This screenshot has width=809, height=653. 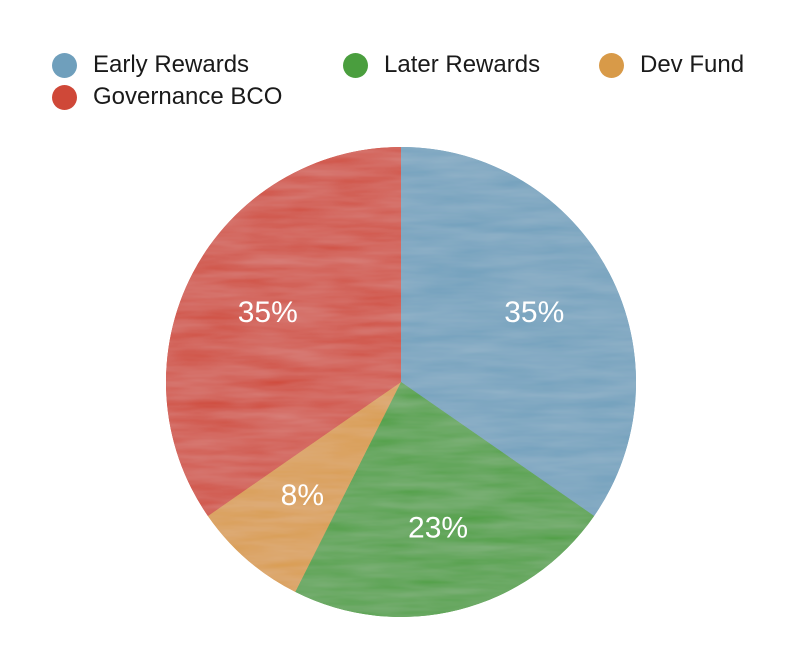 I want to click on pie-slice-dev-fund, so click(x=304, y=487).